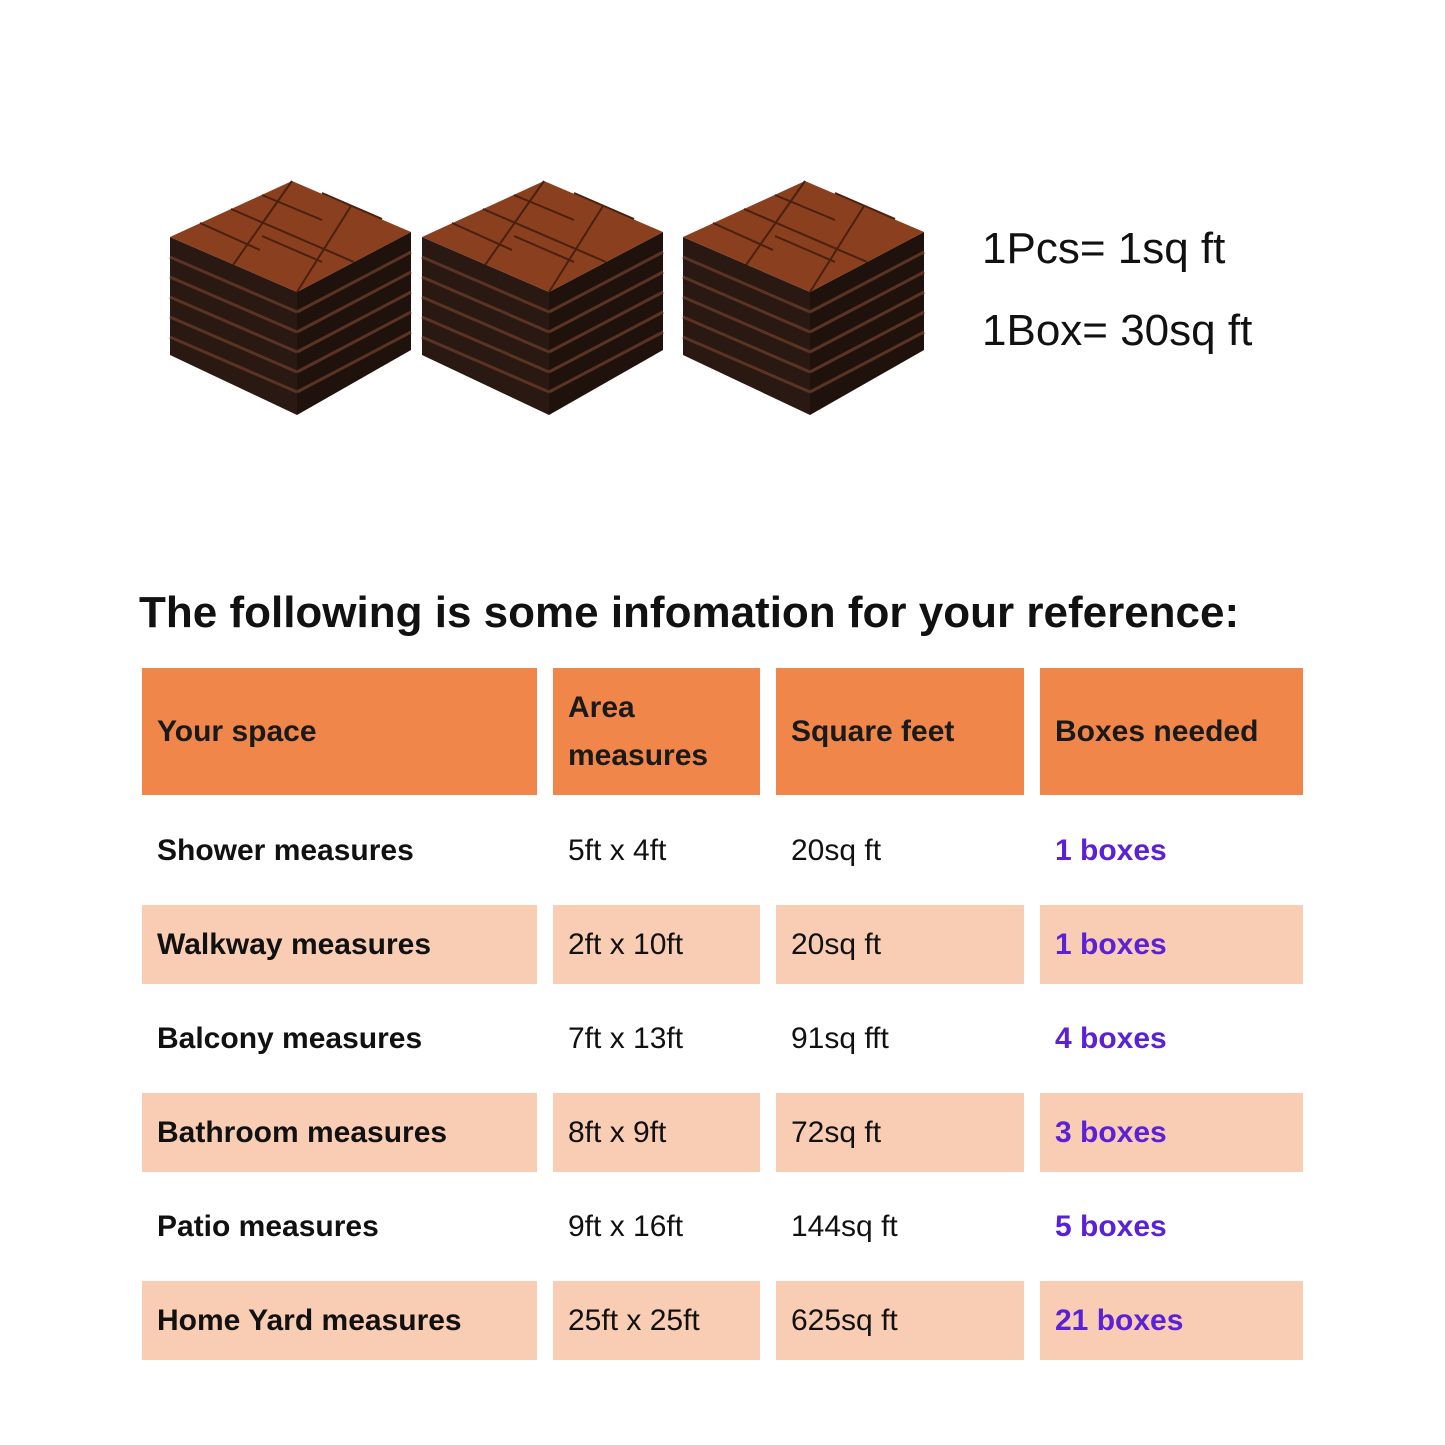  Describe the element at coordinates (900, 1132) in the screenshot. I see `table-cell: 72sq ft` at that location.